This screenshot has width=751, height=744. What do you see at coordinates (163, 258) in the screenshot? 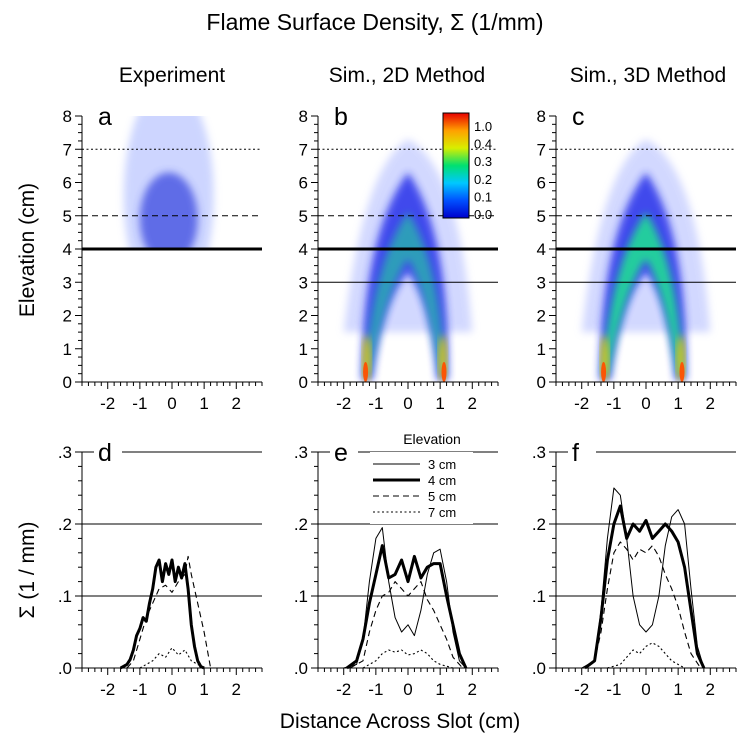
I see `panel-a: 0 1 2 3 4 5 6 7 8 -2 -1 0 1 2 a` at bounding box center [163, 258].